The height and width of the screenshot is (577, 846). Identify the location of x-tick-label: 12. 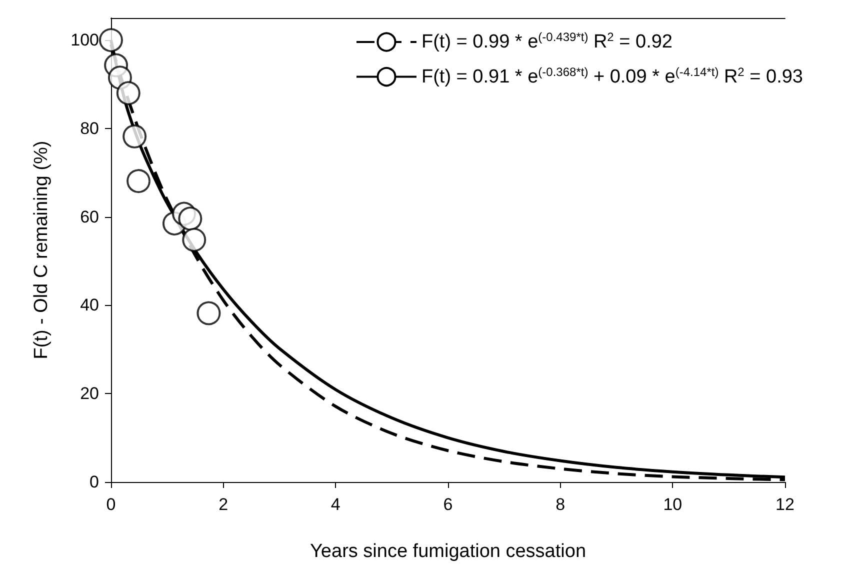
(785, 504).